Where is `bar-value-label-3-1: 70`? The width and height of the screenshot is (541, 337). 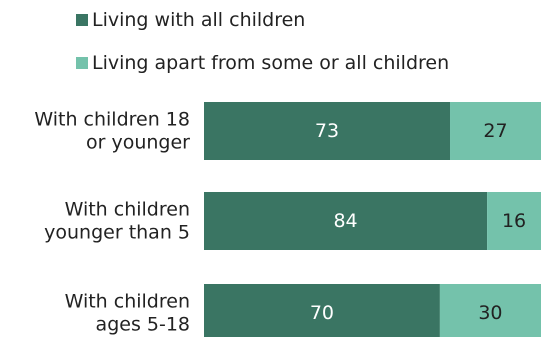 bar-value-label-3-1: 70 is located at coordinates (322, 313).